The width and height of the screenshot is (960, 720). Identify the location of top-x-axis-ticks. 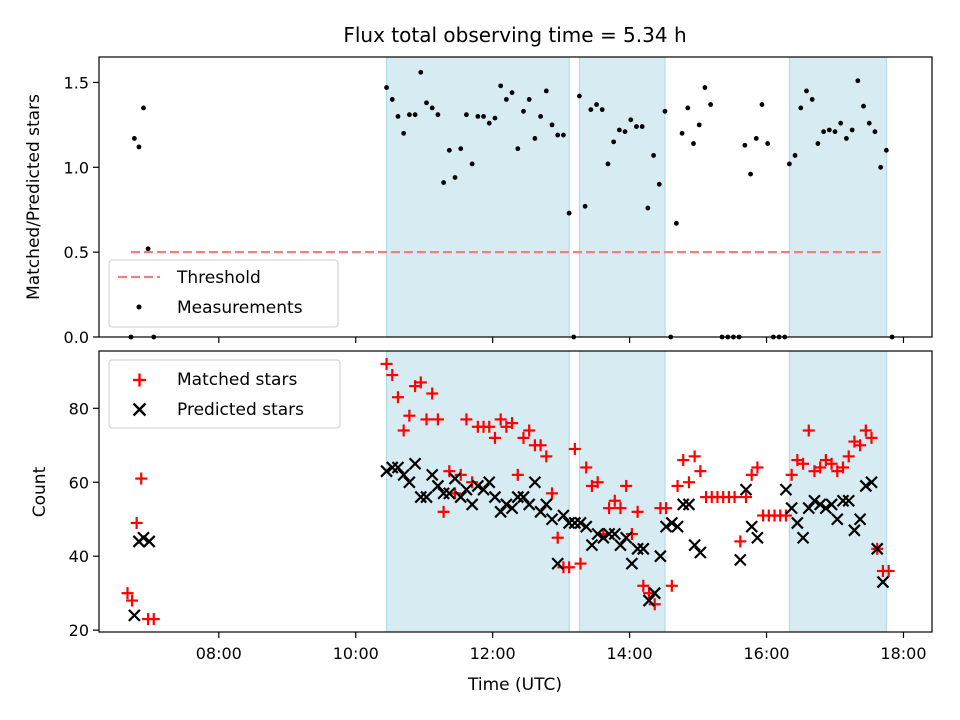
(561, 340).